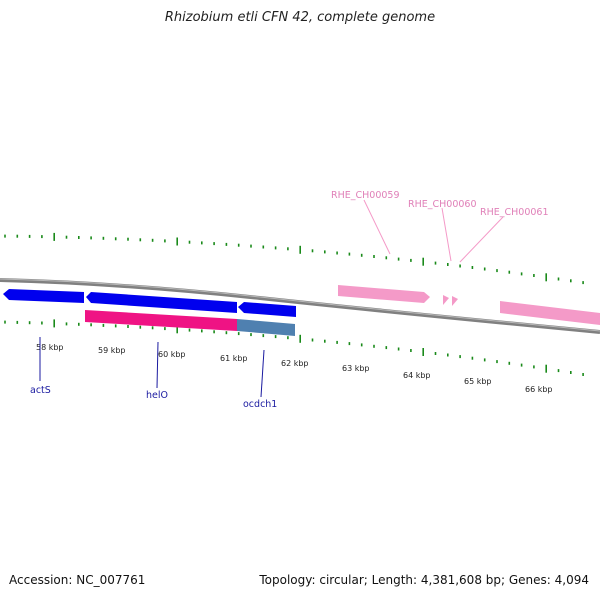 The height and width of the screenshot is (600, 600). Describe the element at coordinates (365, 195) in the screenshot. I see `gene-label-RHE_CH00059: RHE_CH00059` at that location.